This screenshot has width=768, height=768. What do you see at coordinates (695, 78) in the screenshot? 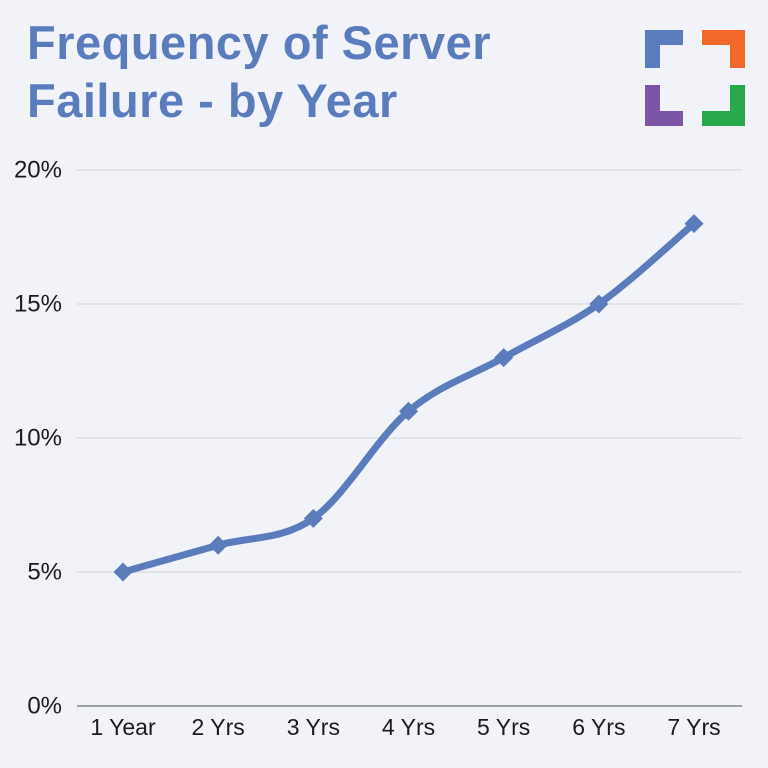
I see `corner-brackets-logo-icon` at bounding box center [695, 78].